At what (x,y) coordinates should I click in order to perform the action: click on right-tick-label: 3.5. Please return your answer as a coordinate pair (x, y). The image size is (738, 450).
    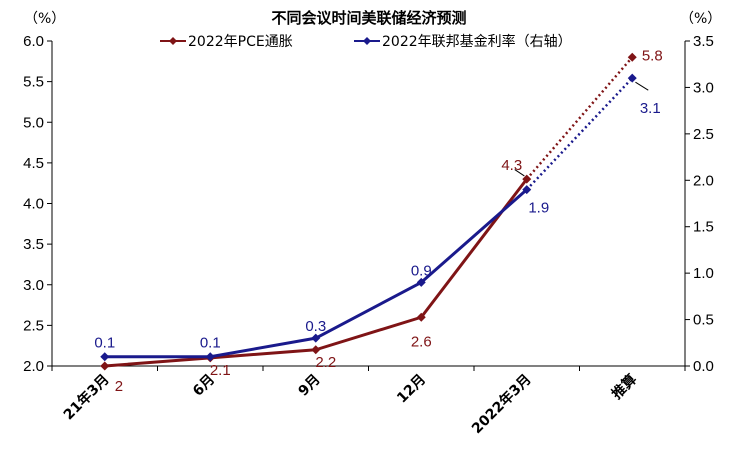
    Looking at the image, I should click on (703, 41).